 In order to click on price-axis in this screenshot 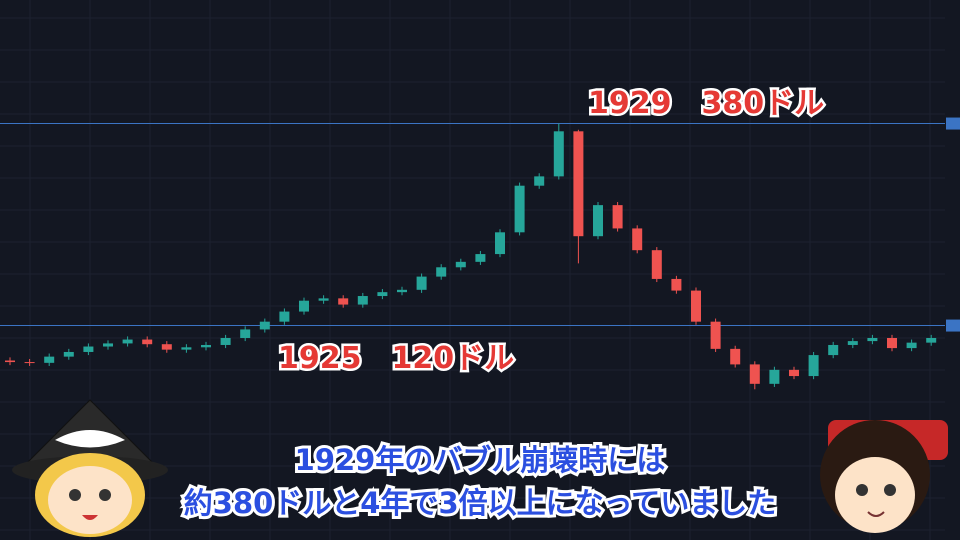, I will do `click(952, 270)`.